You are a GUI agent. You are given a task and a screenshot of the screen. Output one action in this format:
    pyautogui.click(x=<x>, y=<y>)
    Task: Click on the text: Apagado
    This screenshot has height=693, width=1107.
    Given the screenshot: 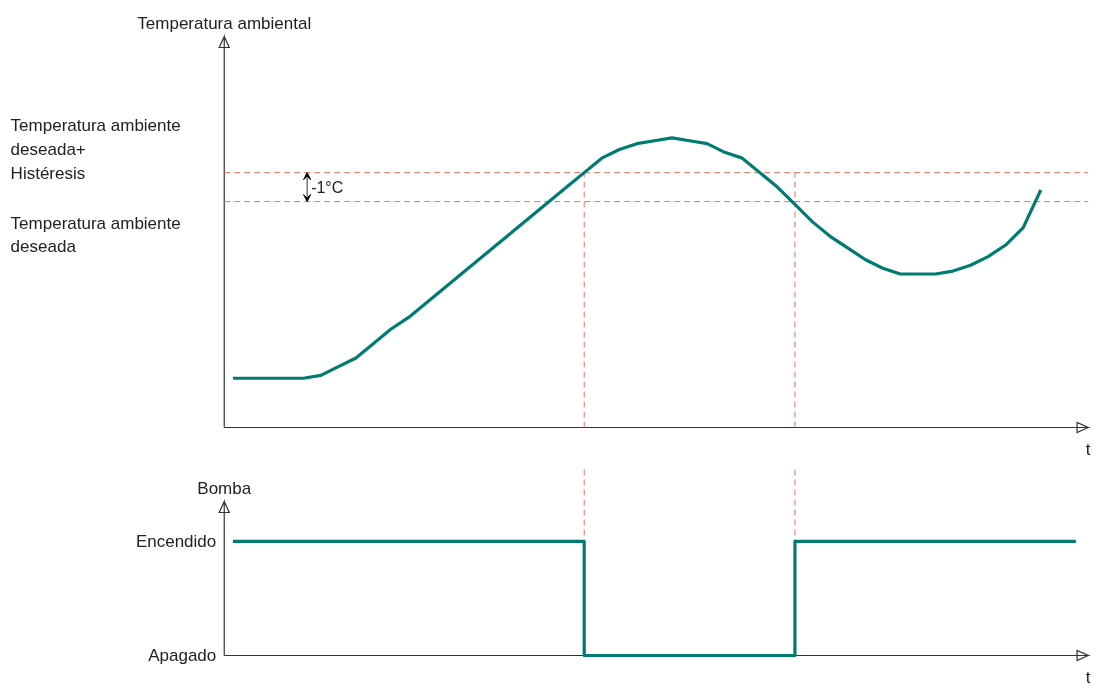 What is the action you would take?
    pyautogui.click(x=182, y=655)
    